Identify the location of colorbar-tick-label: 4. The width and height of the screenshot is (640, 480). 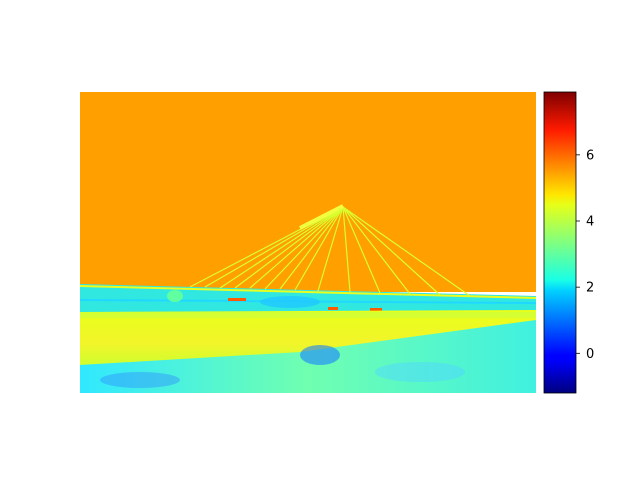
(590, 222).